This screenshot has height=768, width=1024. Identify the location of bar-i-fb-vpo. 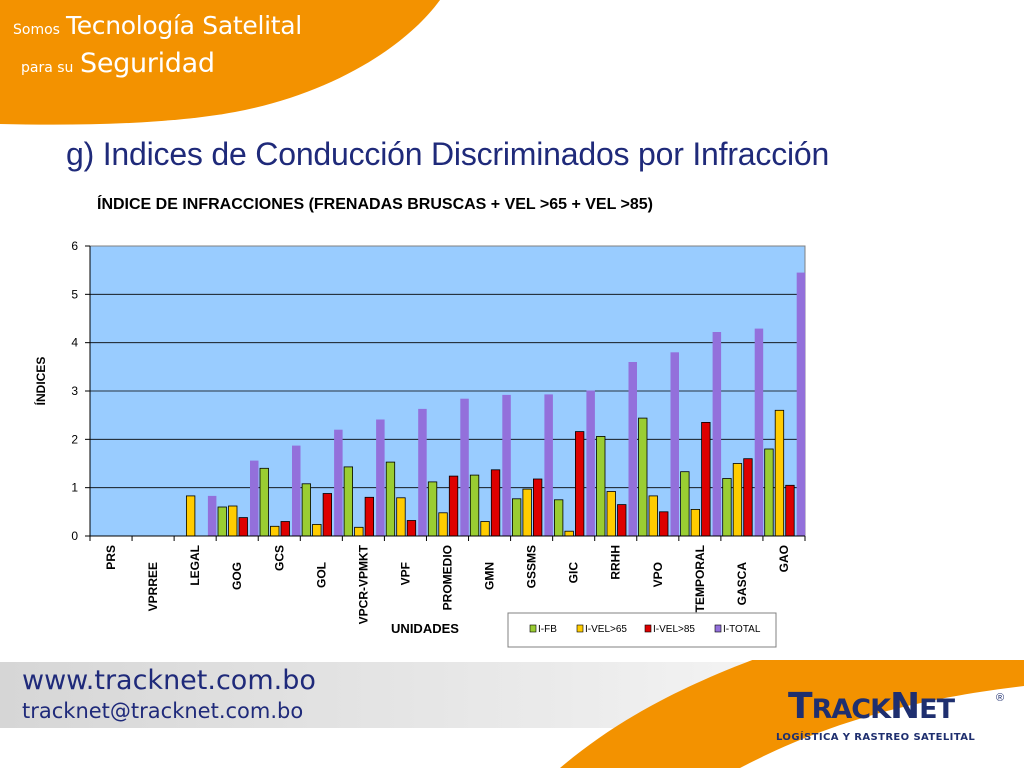
(643, 477).